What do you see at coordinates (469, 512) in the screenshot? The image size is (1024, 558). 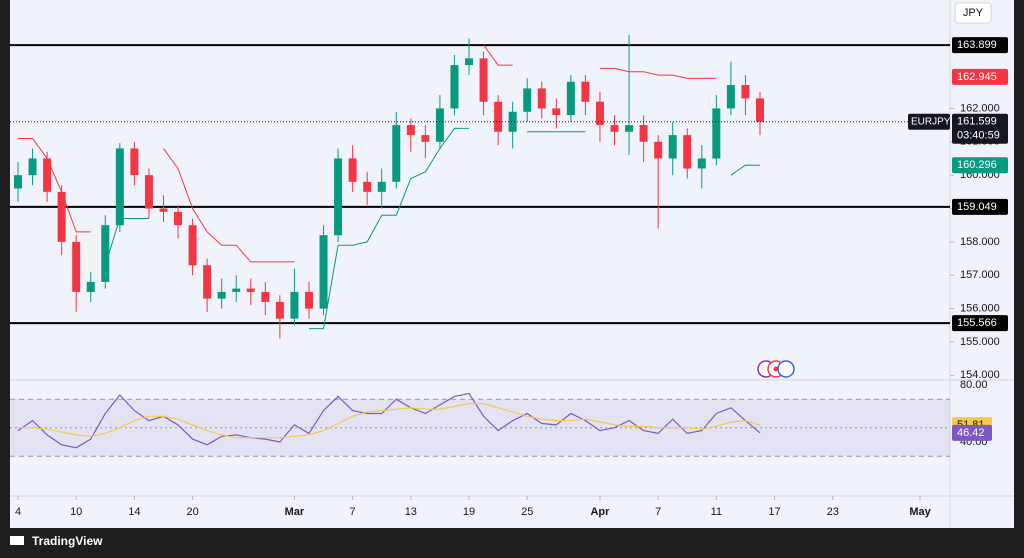 I see `x-tick-label: 19` at bounding box center [469, 512].